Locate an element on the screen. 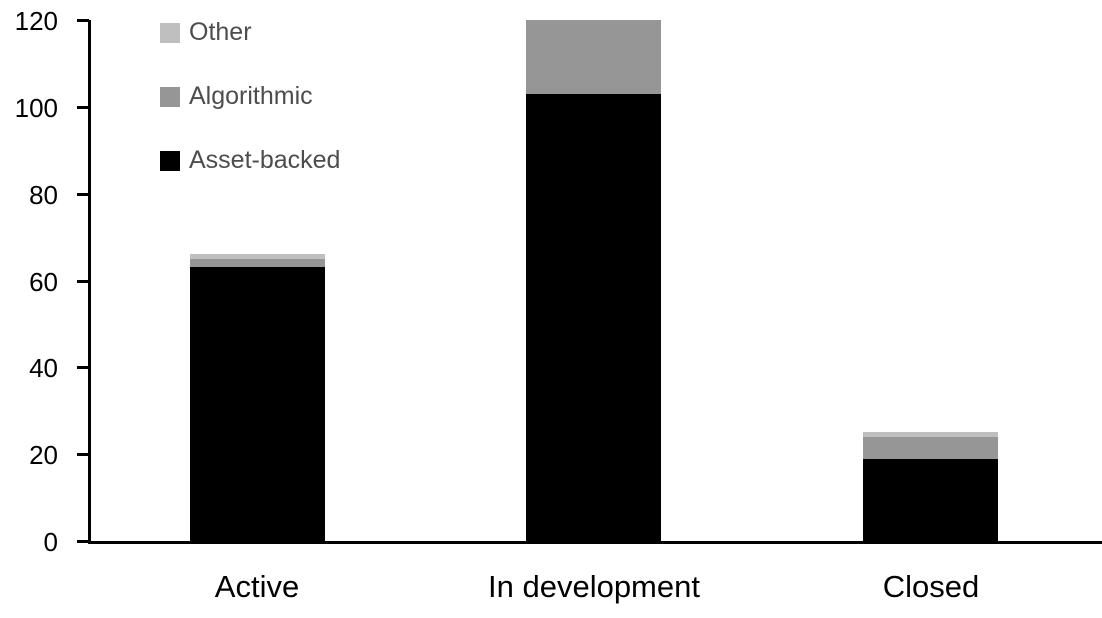 This screenshot has width=1102, height=618. y-axis-label-0: 0 is located at coordinates (50, 542).